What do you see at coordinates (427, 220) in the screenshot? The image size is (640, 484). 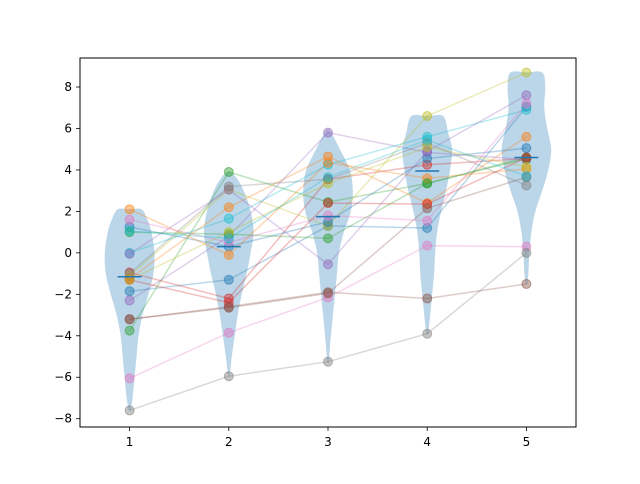 I see `data-point-s17-x4` at bounding box center [427, 220].